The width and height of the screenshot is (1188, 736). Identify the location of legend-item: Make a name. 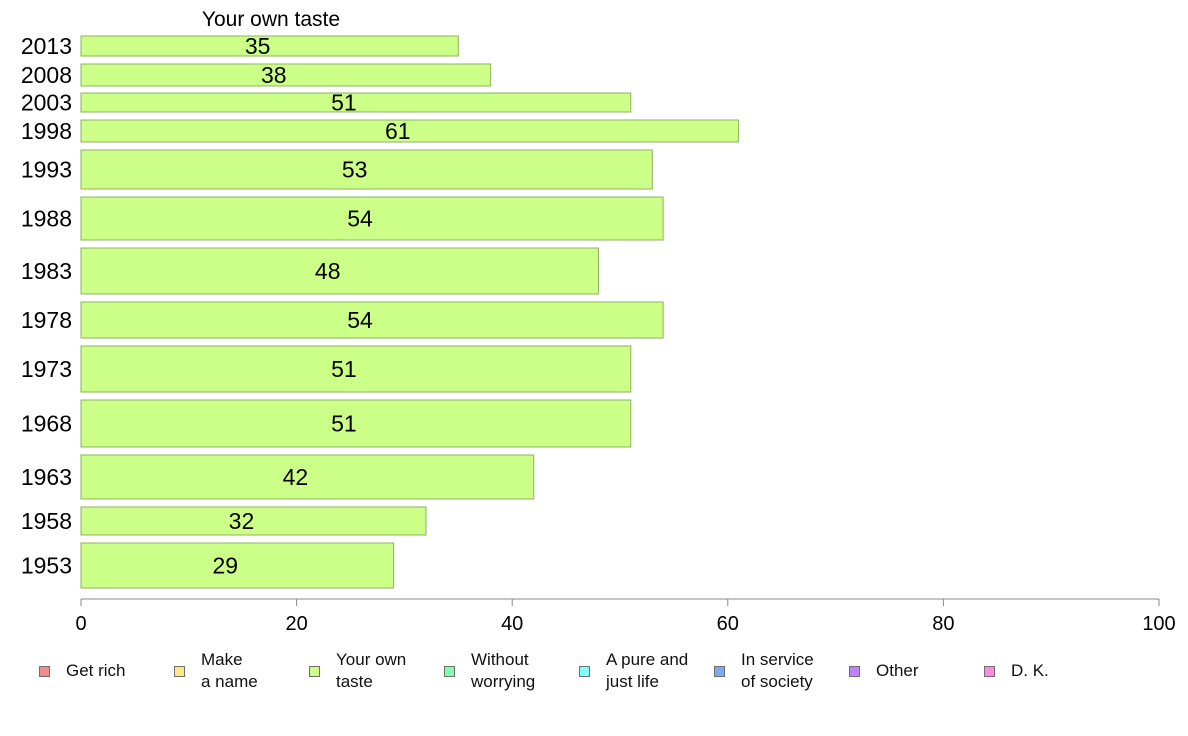
(216, 671).